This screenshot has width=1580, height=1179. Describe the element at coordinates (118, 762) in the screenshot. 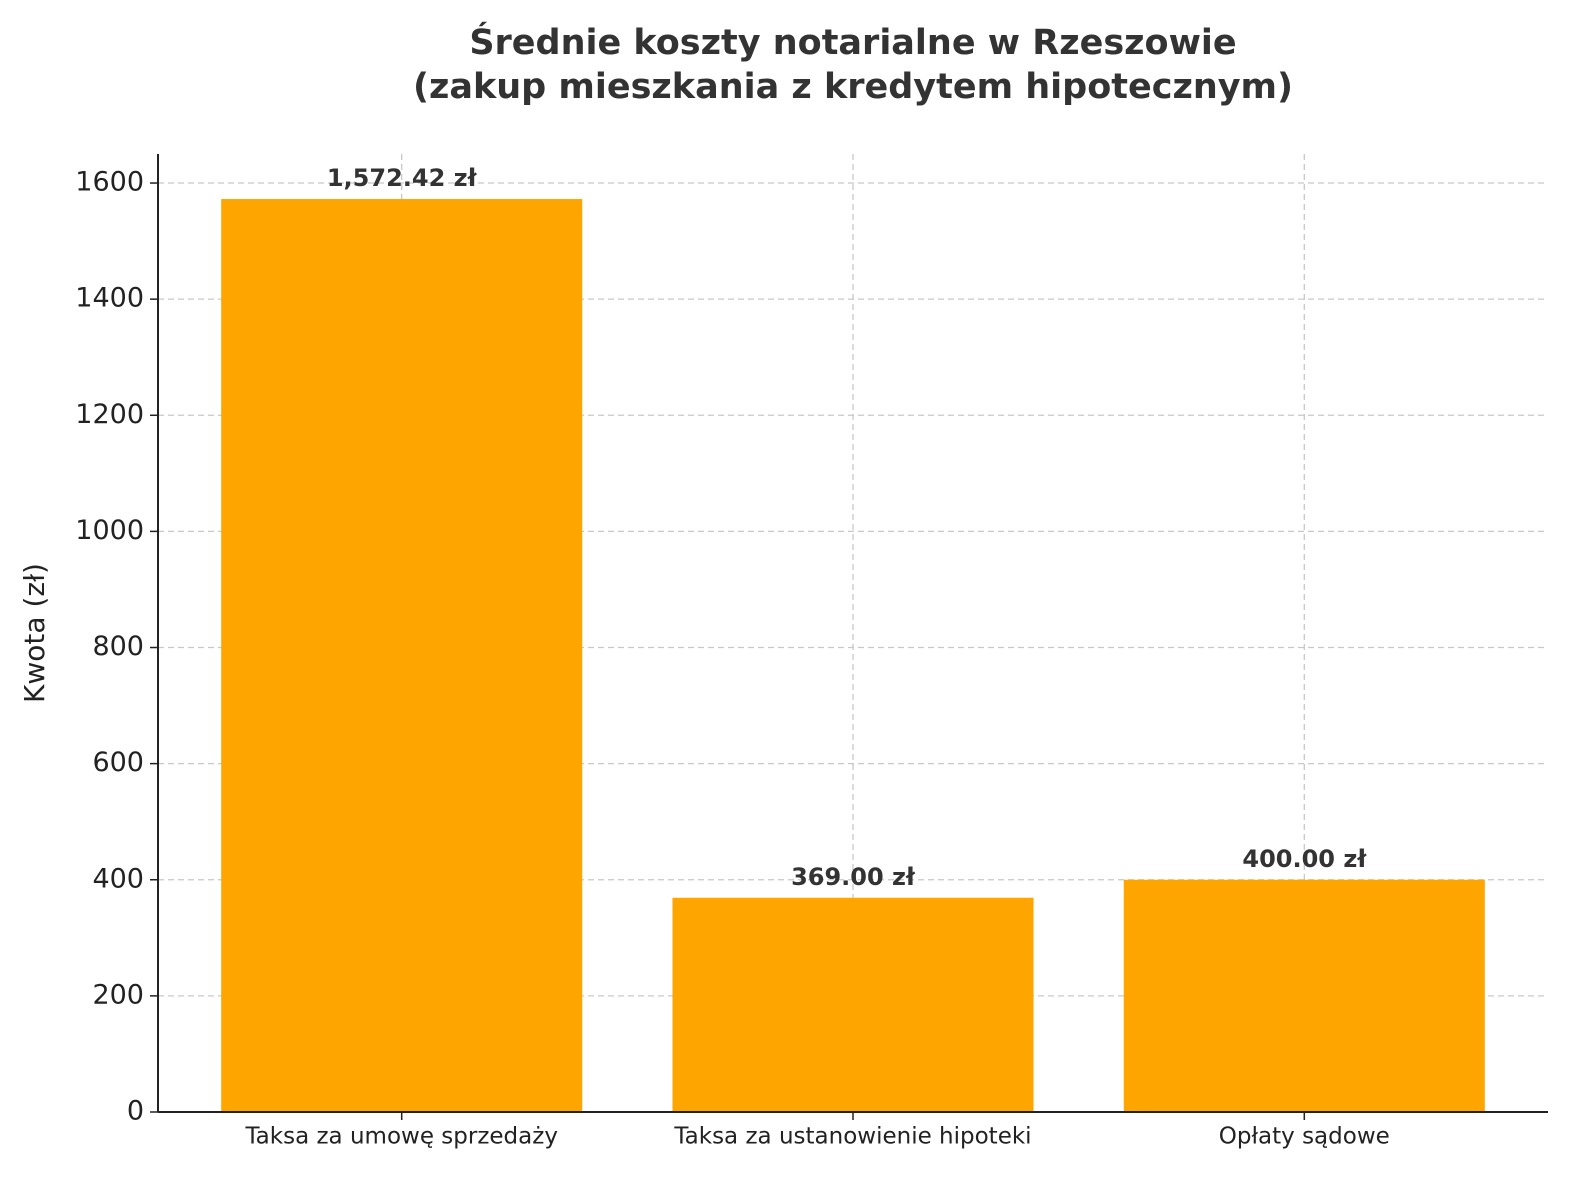

I see `y-tick-label: 600` at that location.